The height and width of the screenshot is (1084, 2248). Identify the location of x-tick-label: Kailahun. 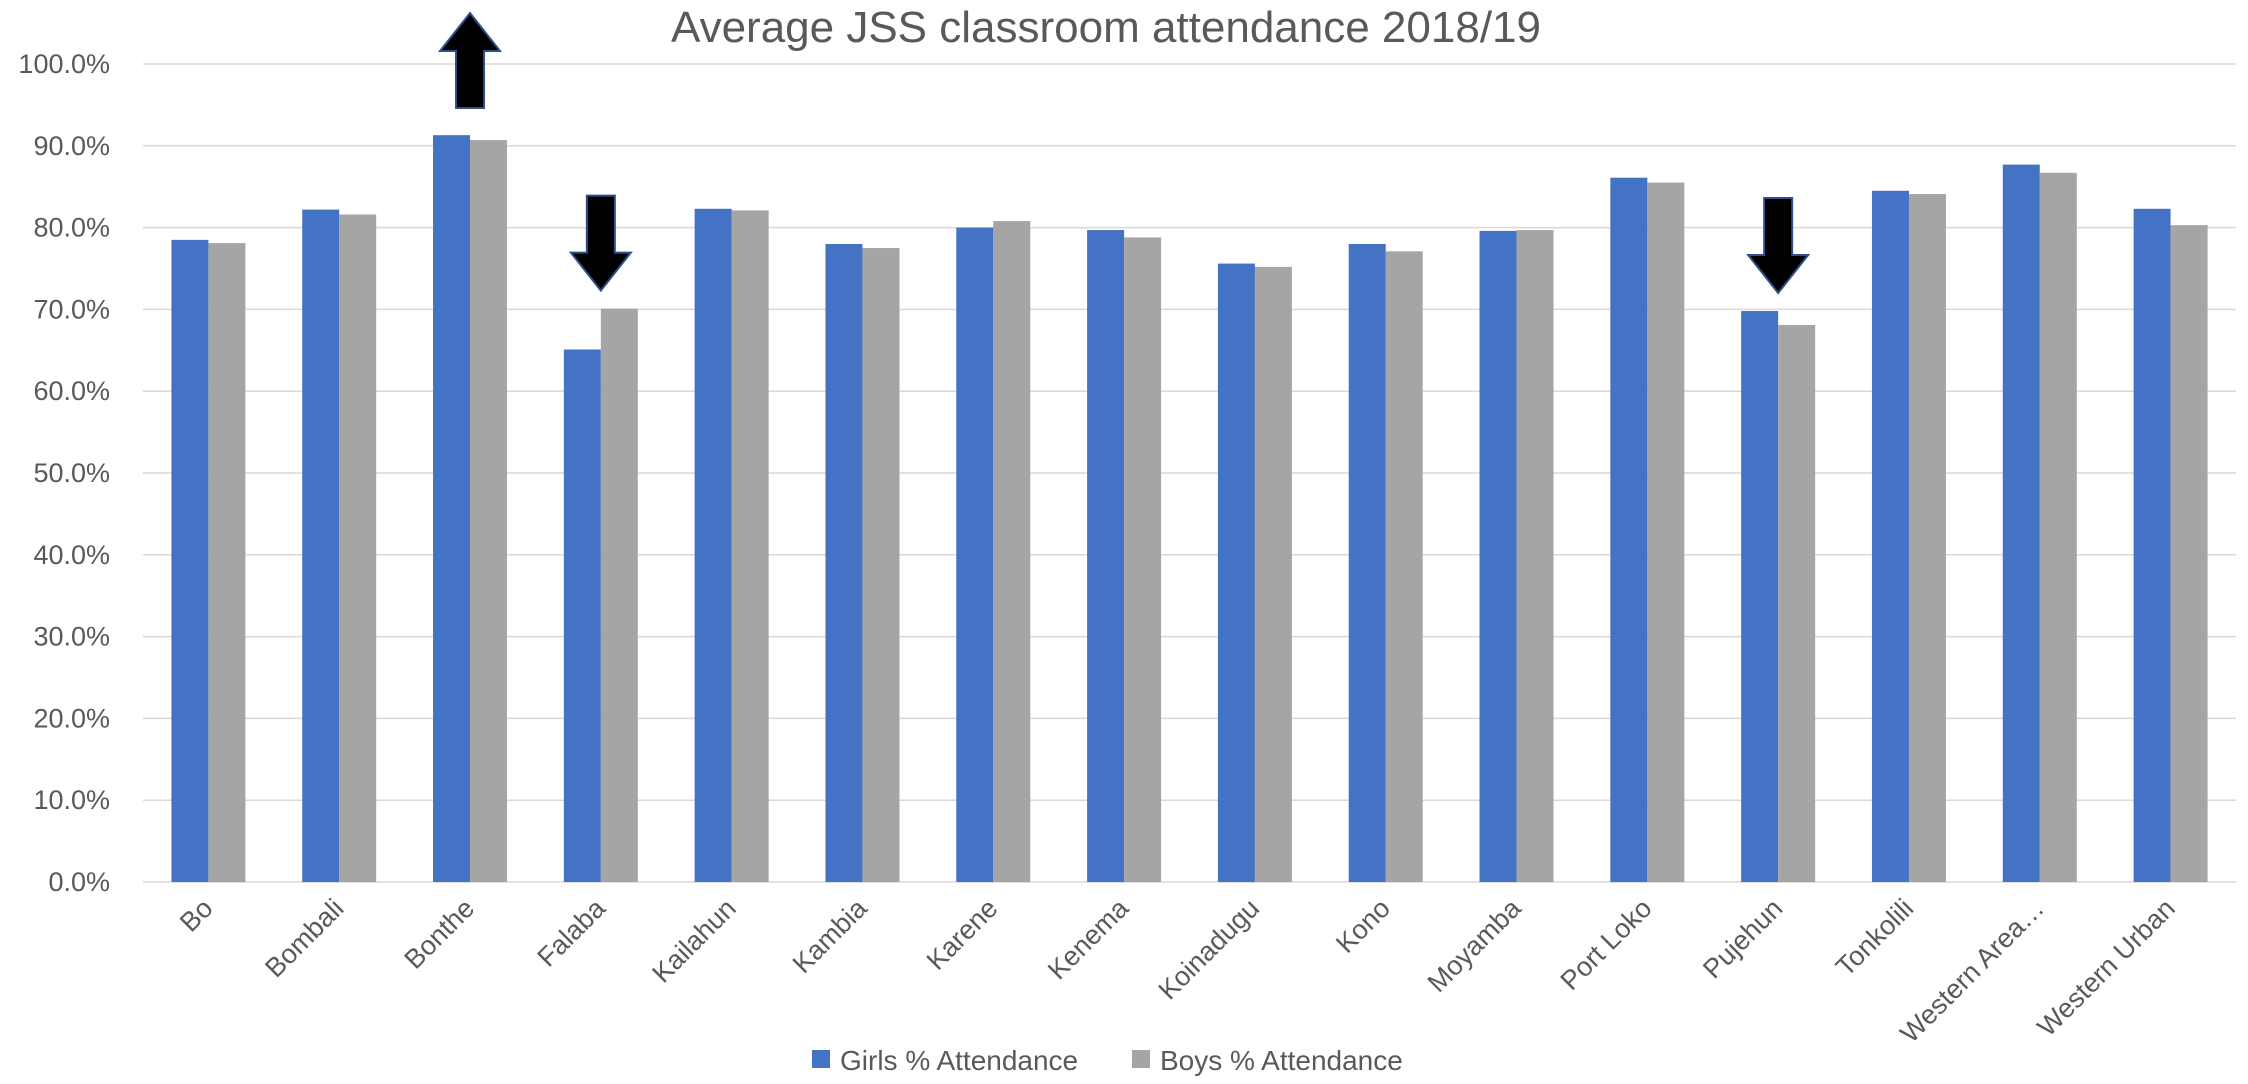
(694, 941).